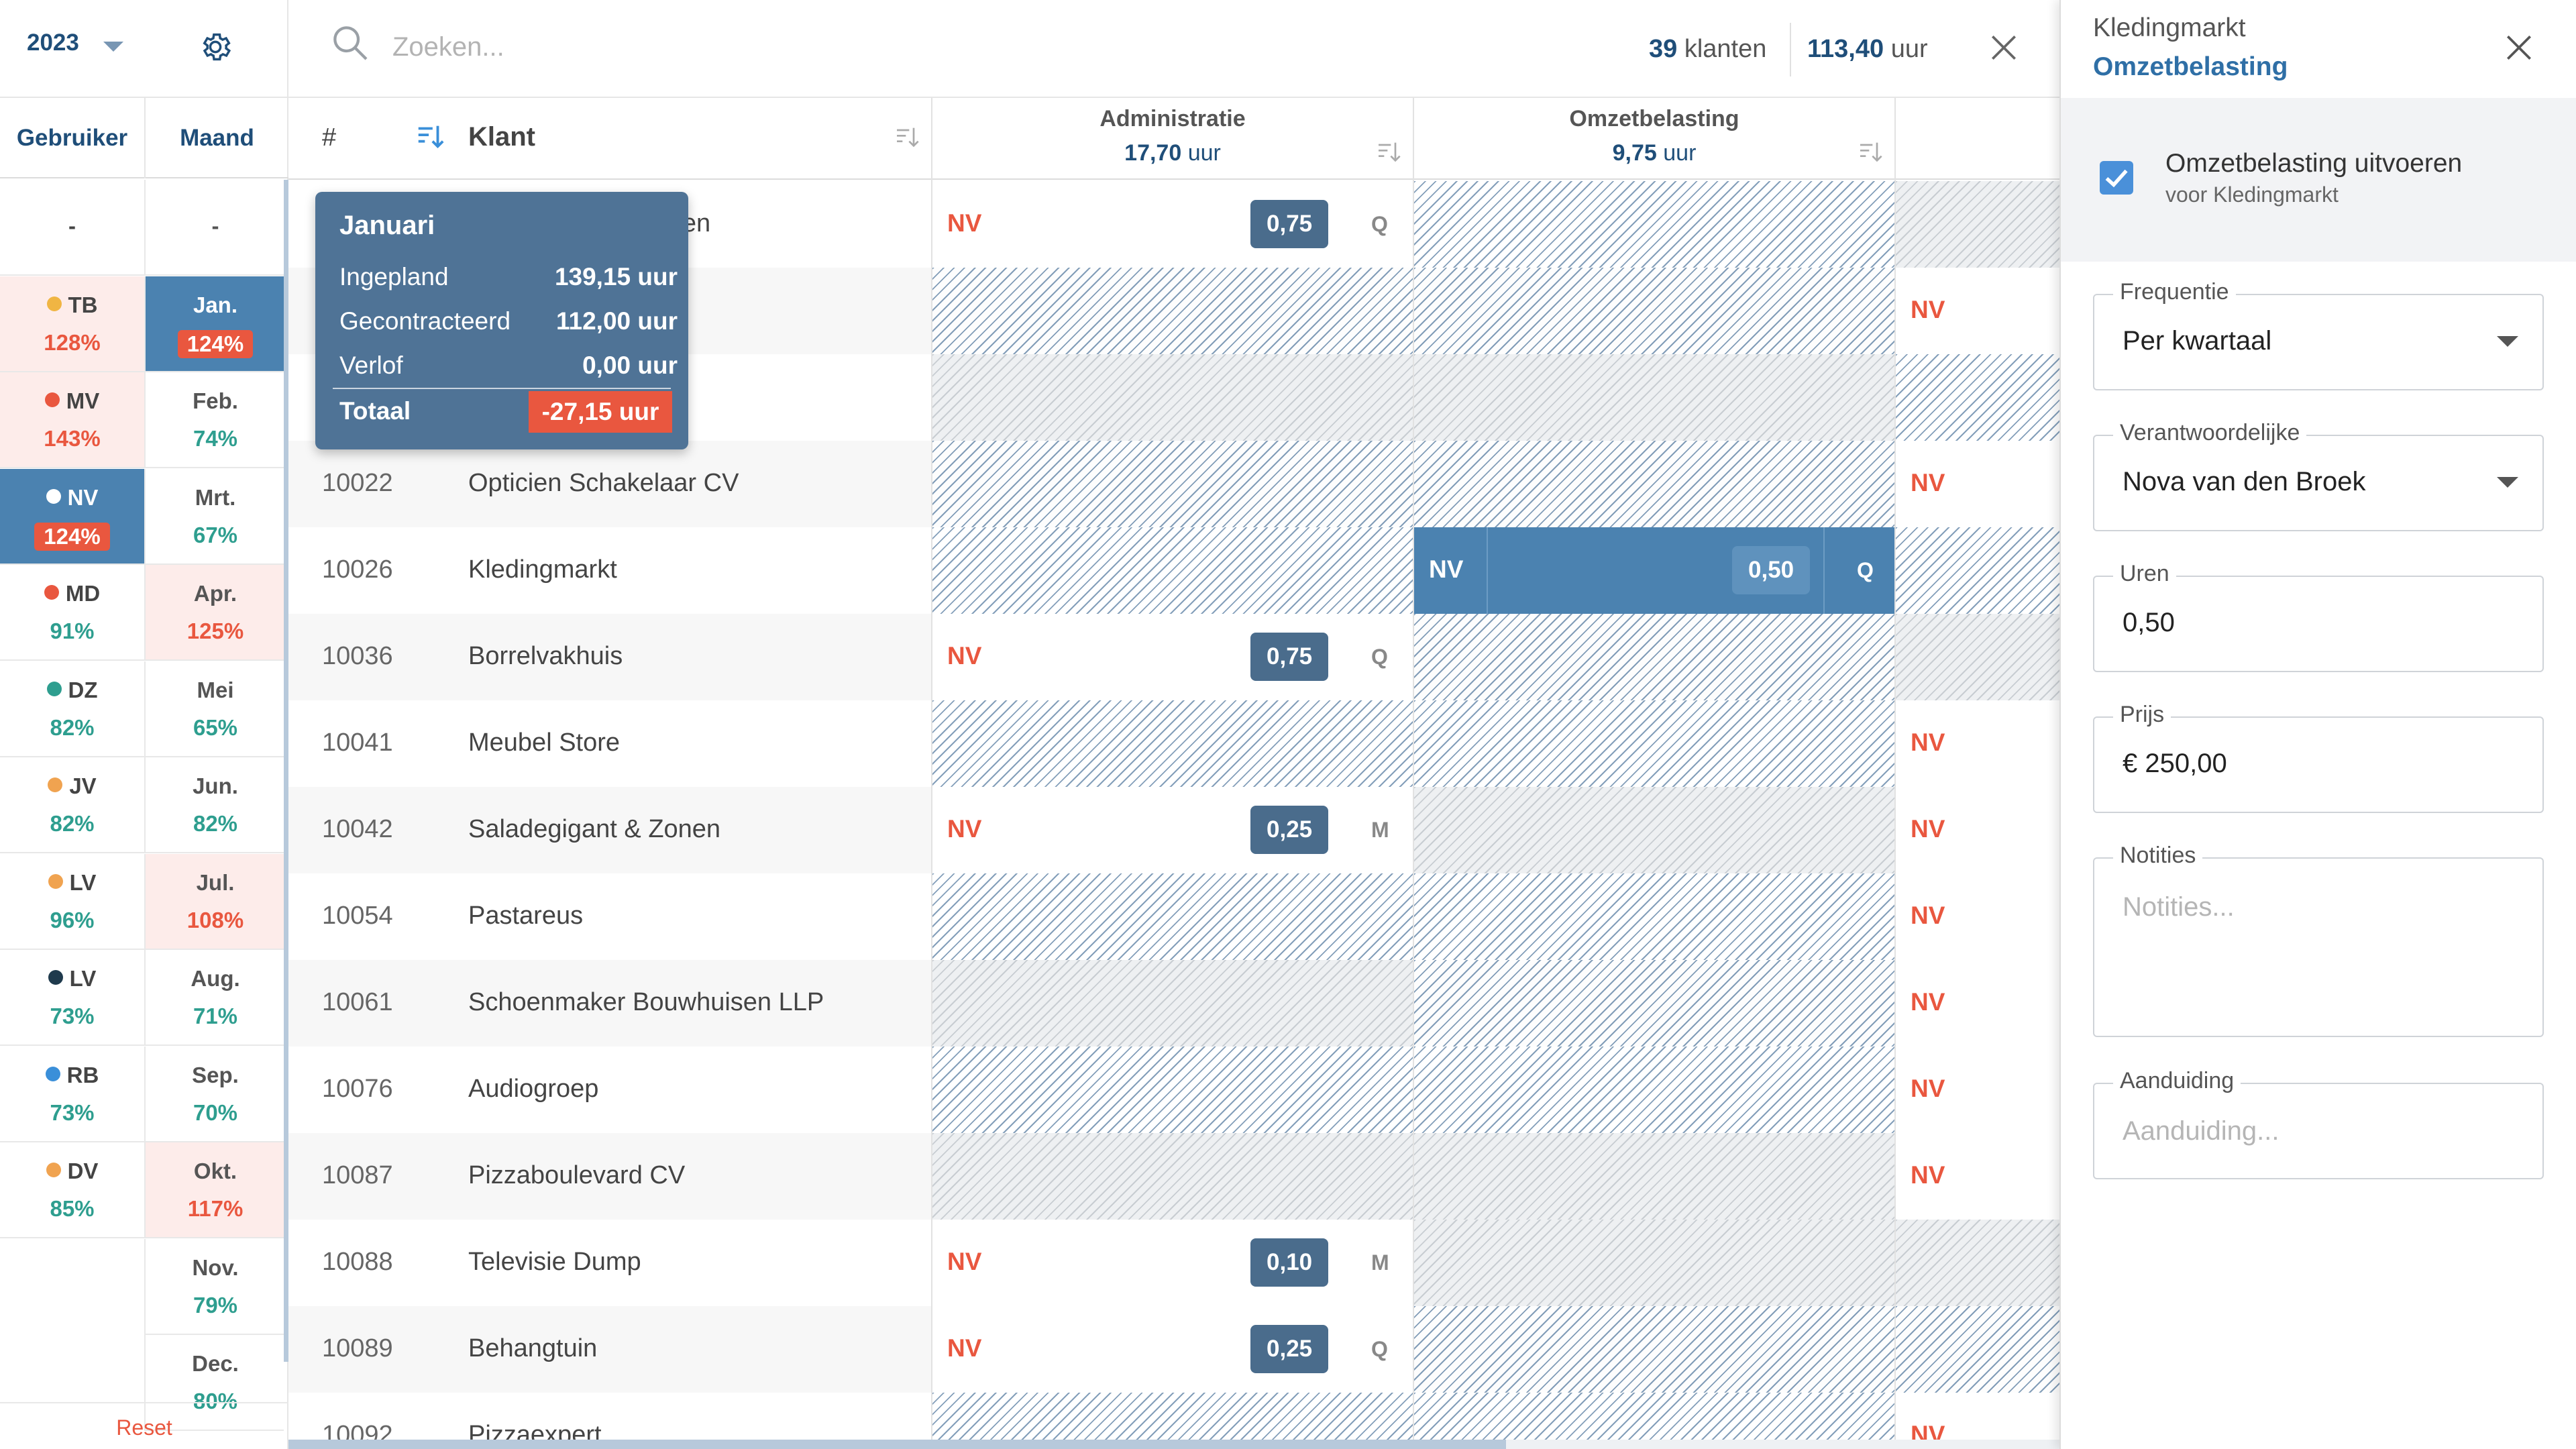  What do you see at coordinates (594, 829) in the screenshot?
I see `client-name: Saladegigant & Zonen` at bounding box center [594, 829].